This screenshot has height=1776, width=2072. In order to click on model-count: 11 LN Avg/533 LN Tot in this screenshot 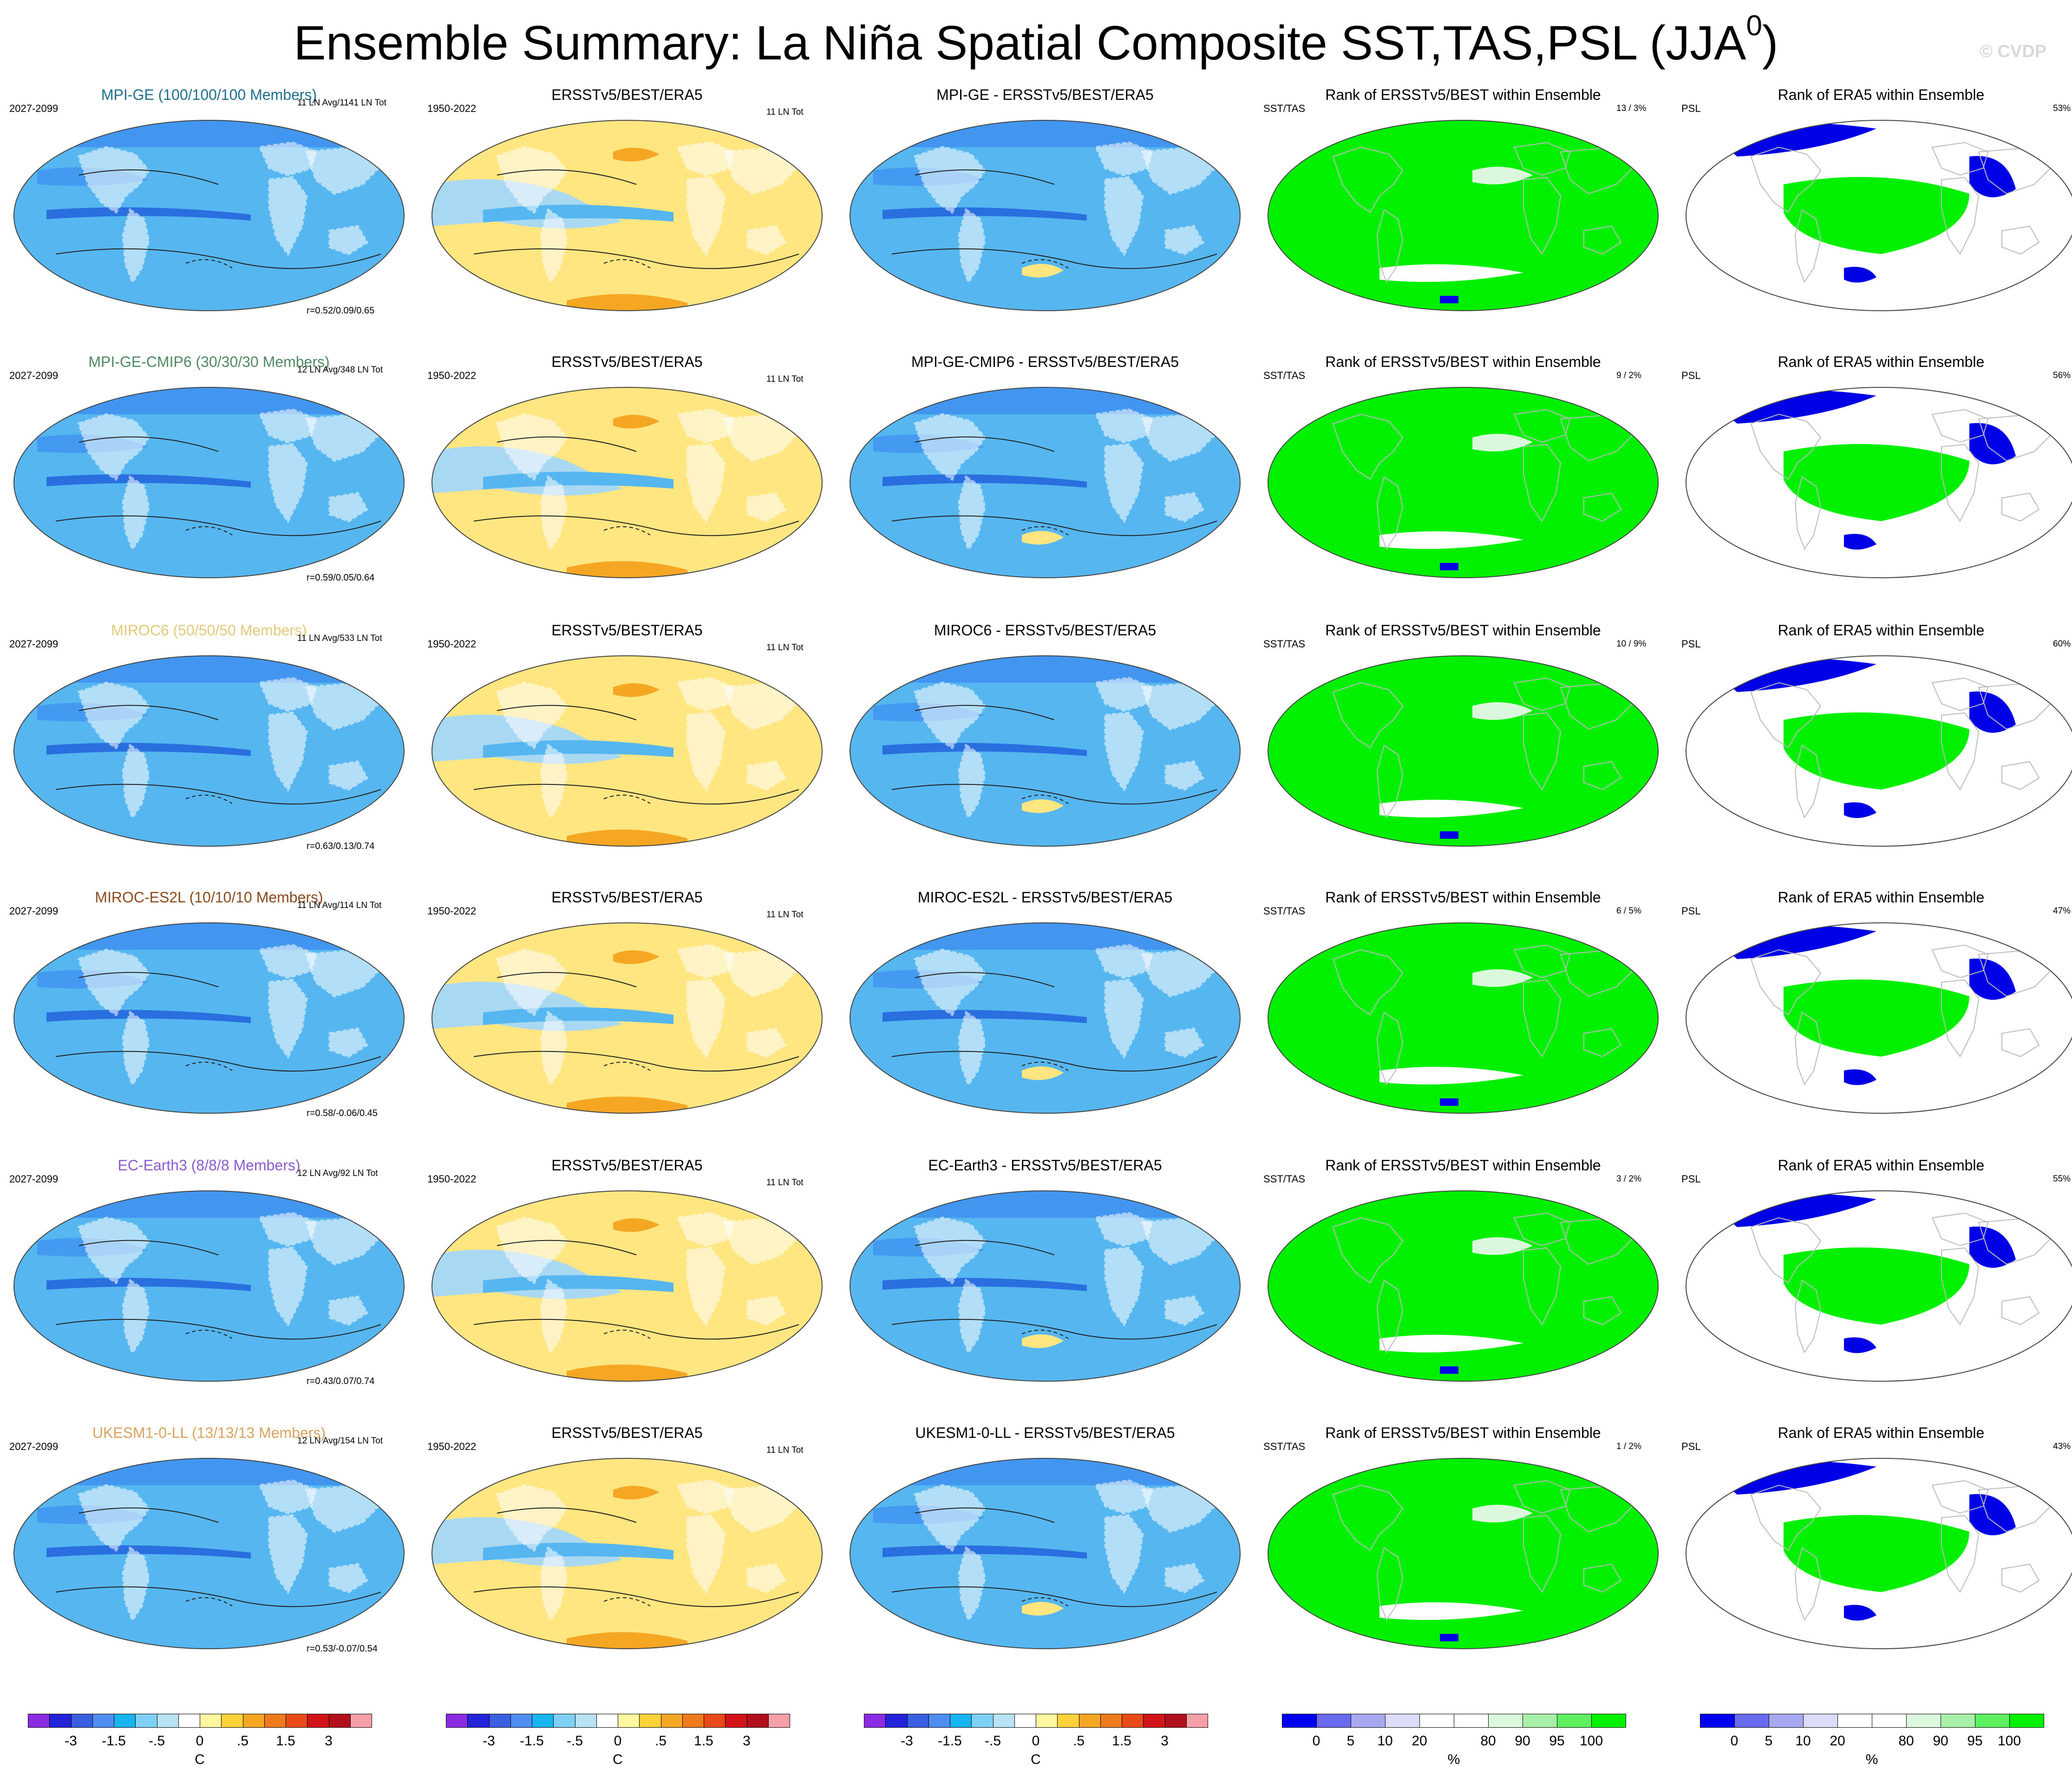, I will do `click(339, 638)`.